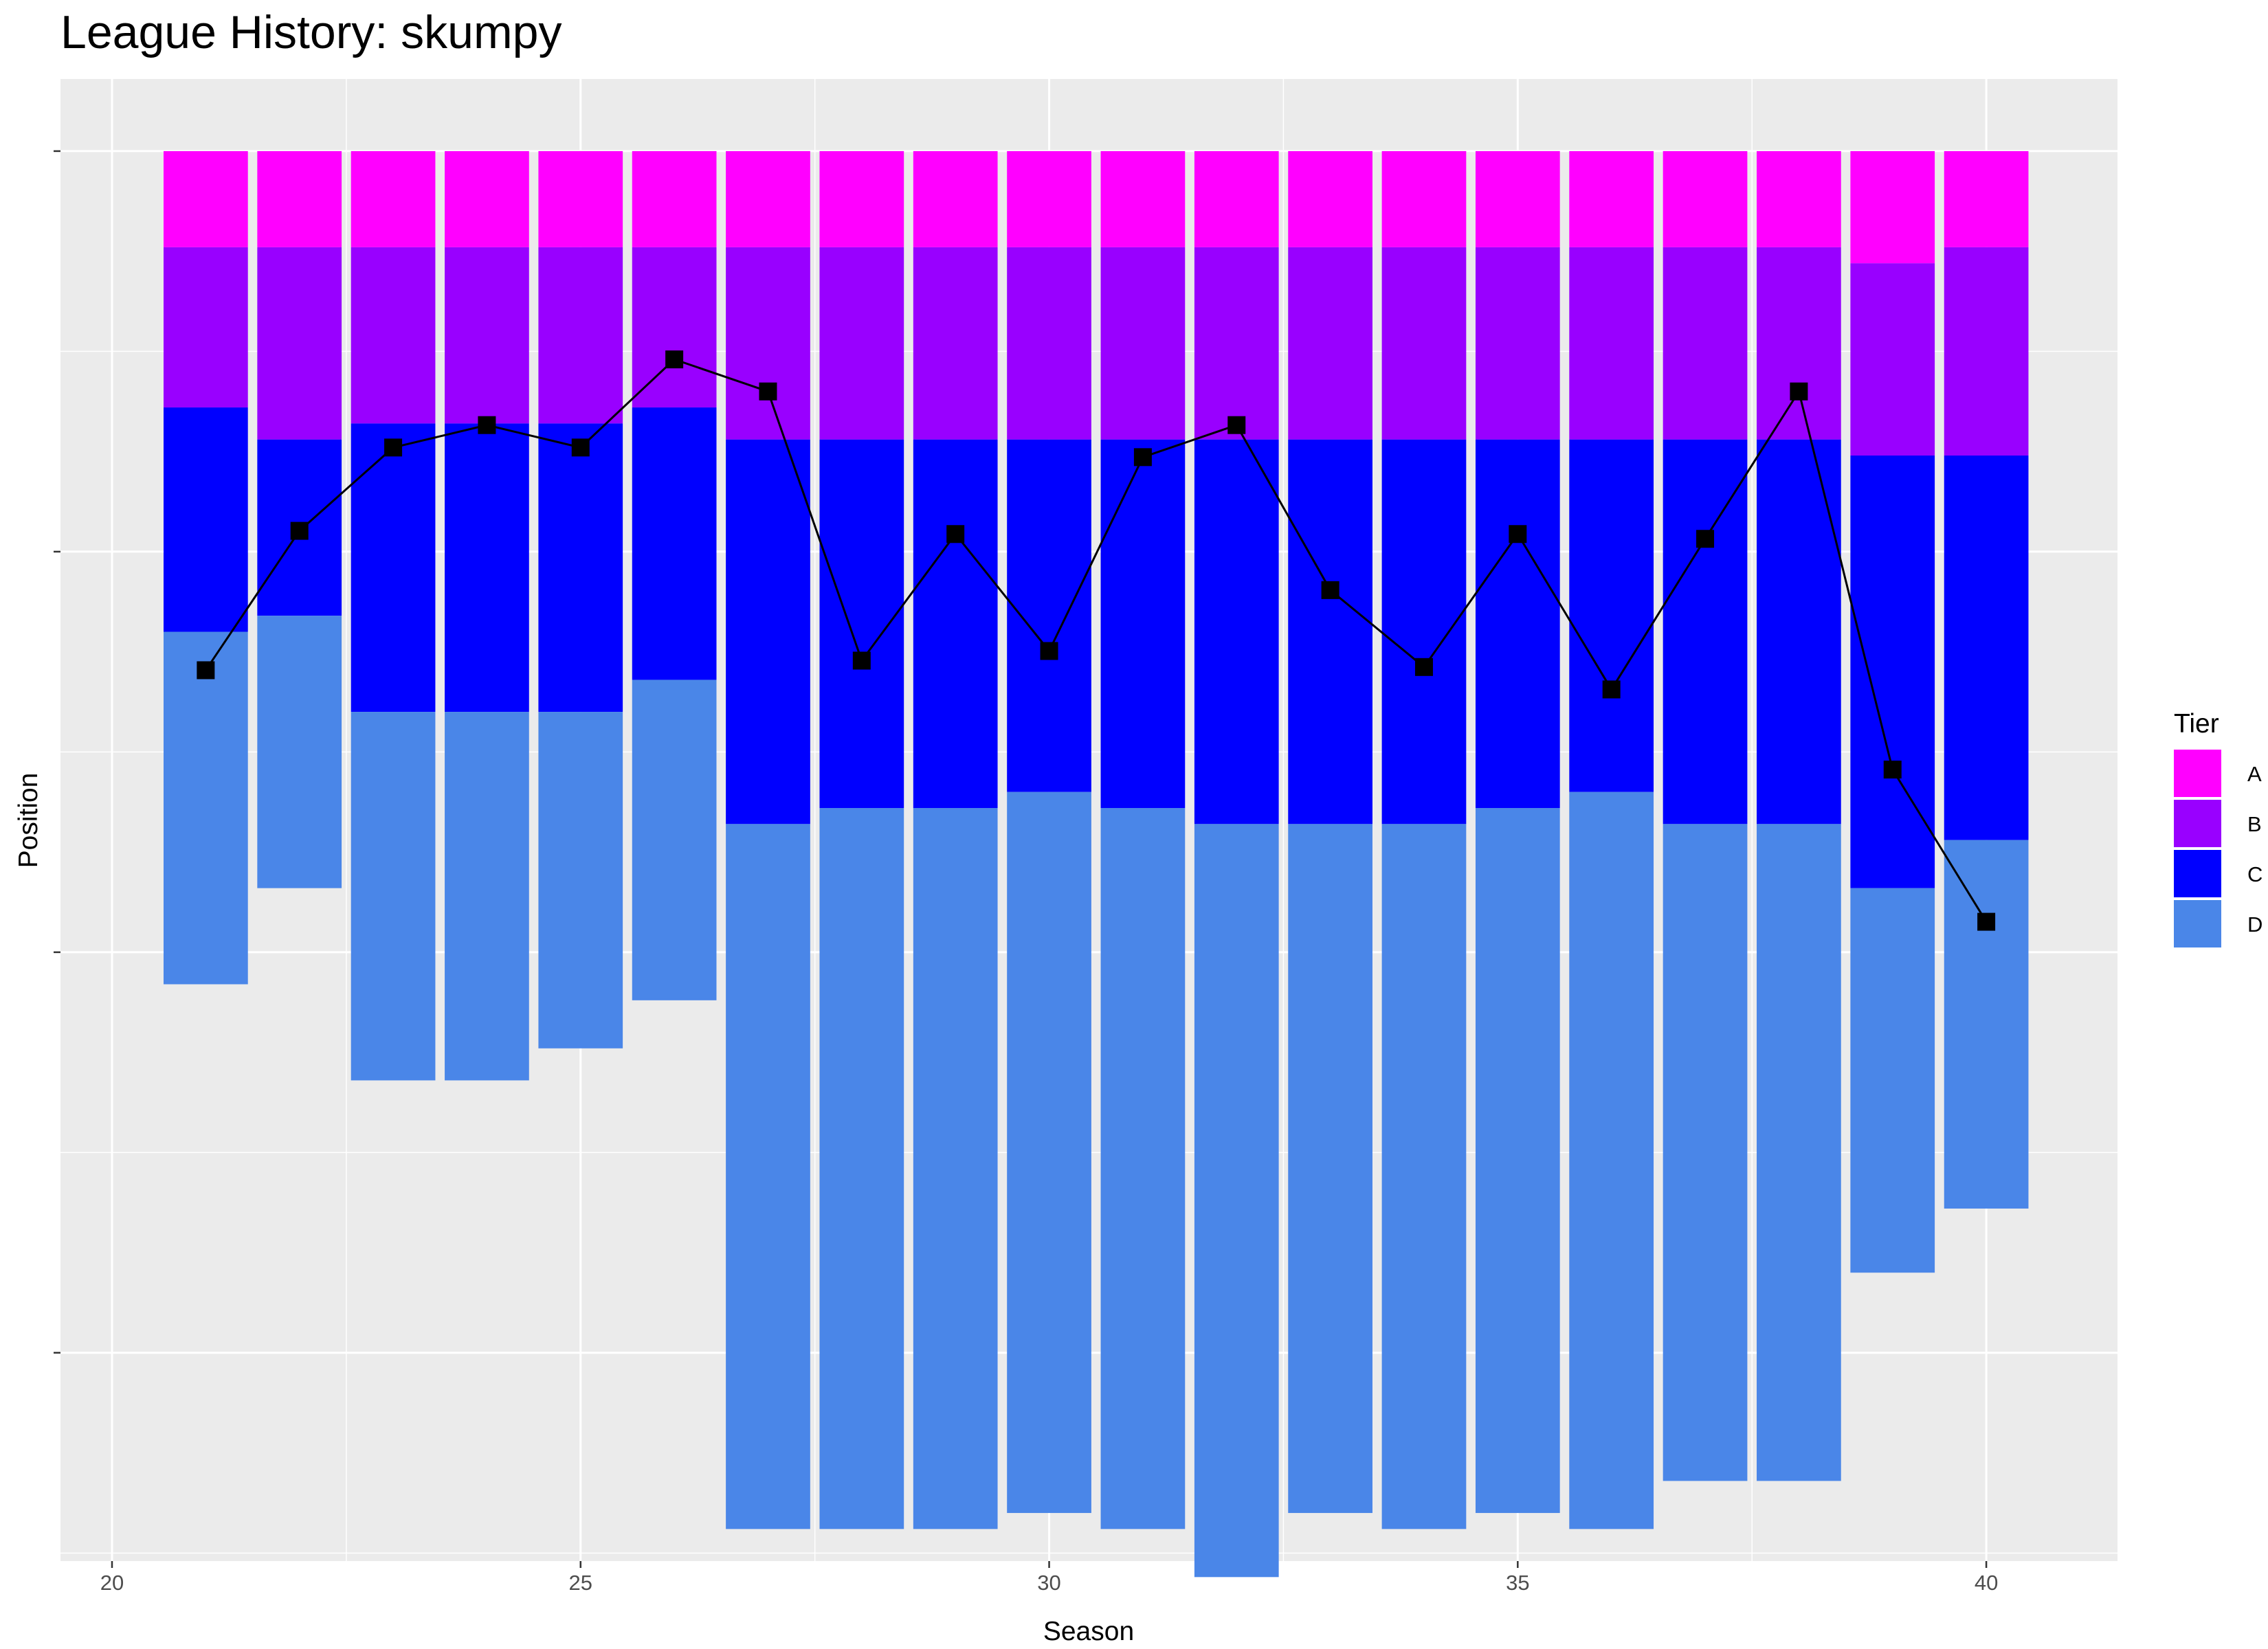 The width and height of the screenshot is (2268, 1649). What do you see at coordinates (2197, 773) in the screenshot?
I see `legend-key-a` at bounding box center [2197, 773].